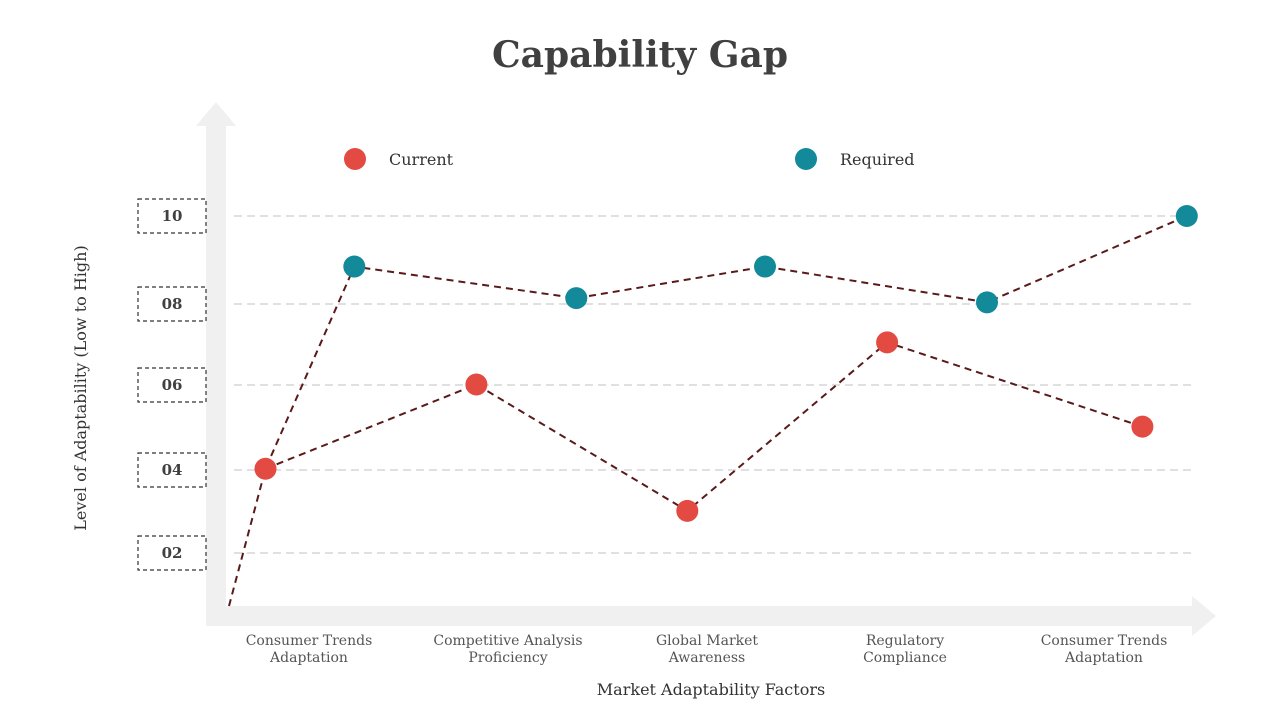 The width and height of the screenshot is (1280, 720). Describe the element at coordinates (216, 374) in the screenshot. I see `y-axis-bar` at that location.